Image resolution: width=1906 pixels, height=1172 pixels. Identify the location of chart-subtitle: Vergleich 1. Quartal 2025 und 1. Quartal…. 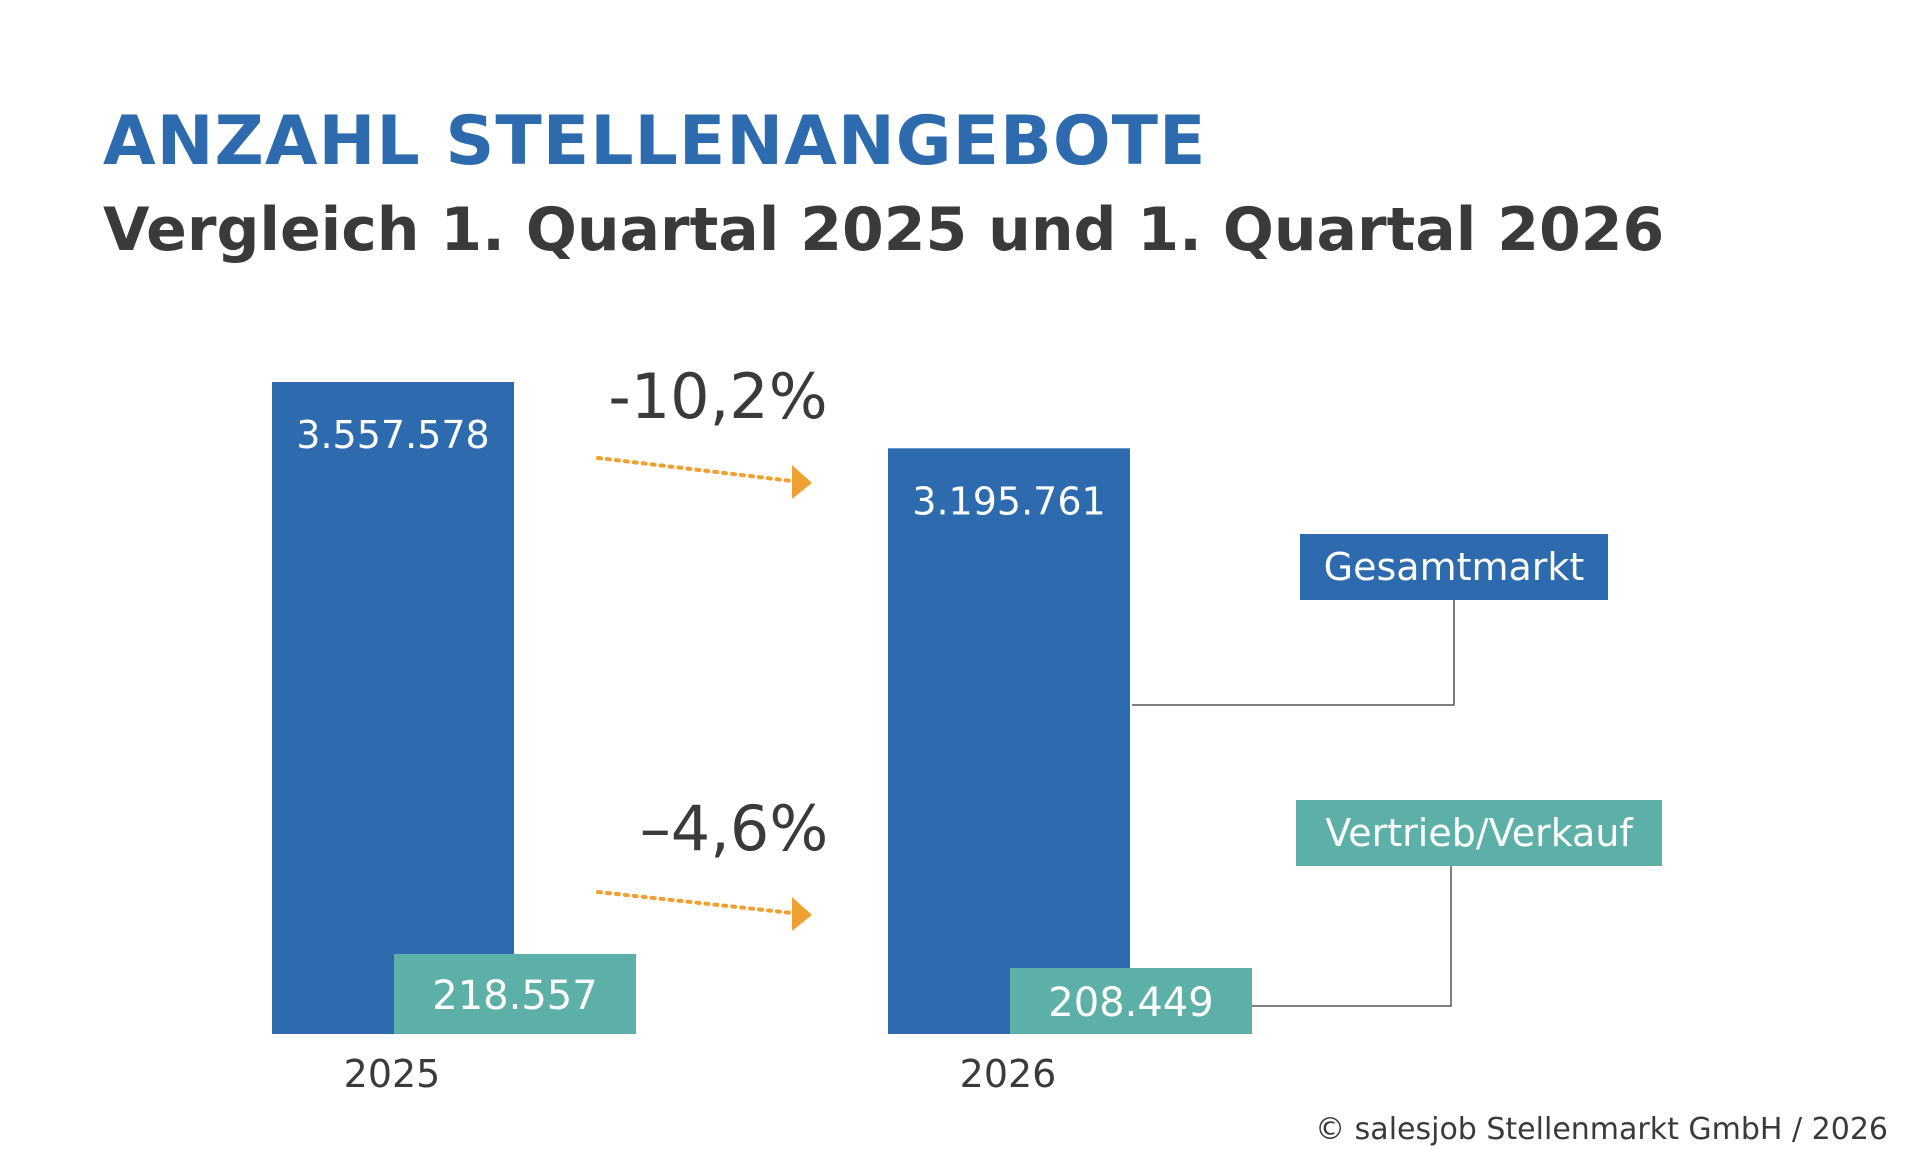
(884, 230).